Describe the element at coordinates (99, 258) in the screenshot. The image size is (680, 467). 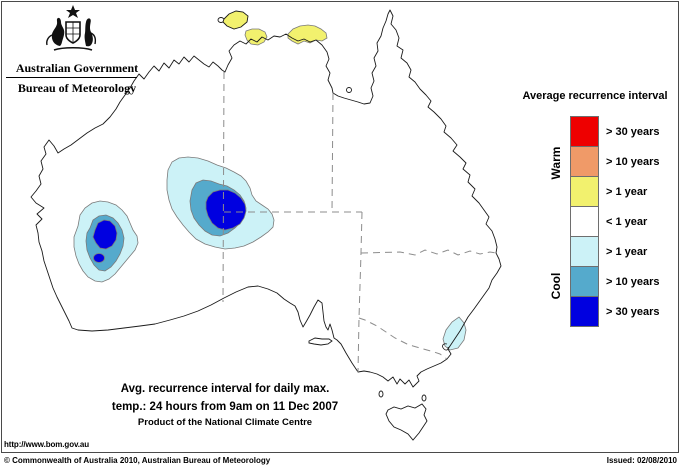
I see `cool-contour-inner-west-small` at that location.